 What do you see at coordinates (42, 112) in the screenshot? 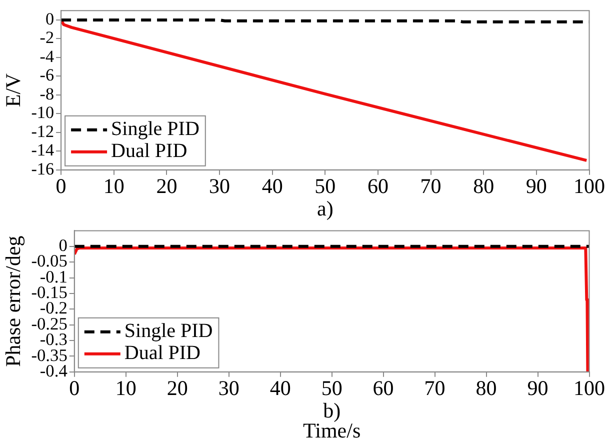
I see `y-tick-label: -10` at bounding box center [42, 112].